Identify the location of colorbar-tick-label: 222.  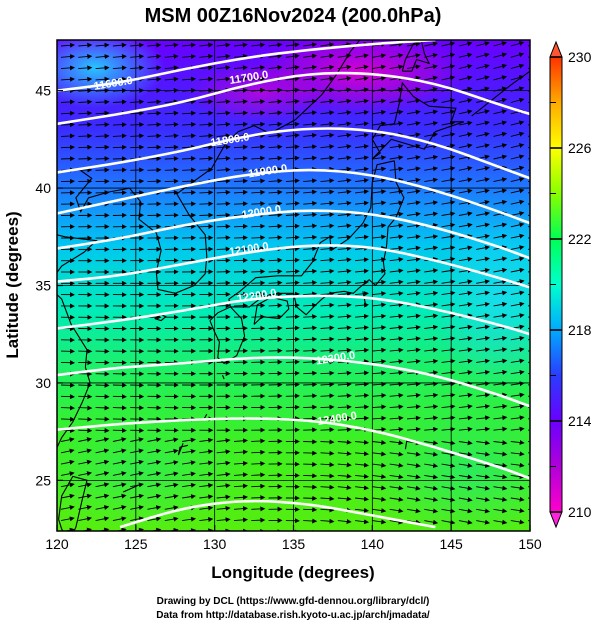
(580, 239).